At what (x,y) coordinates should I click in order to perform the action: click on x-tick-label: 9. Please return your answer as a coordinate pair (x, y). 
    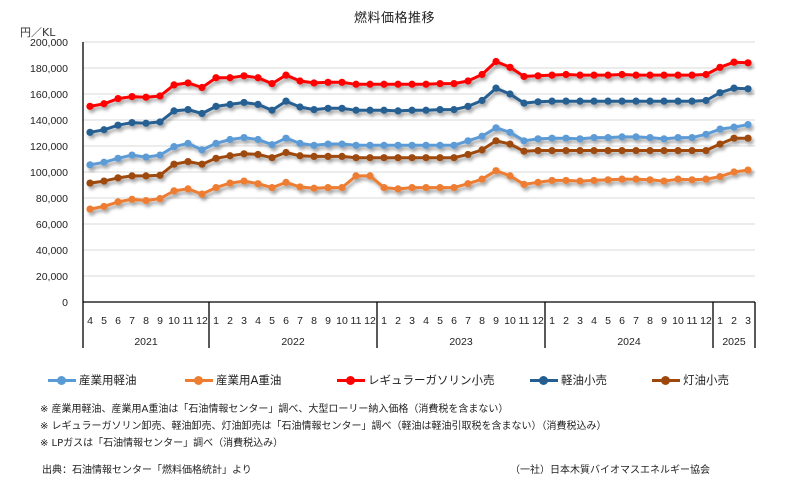
    Looking at the image, I should click on (160, 321).